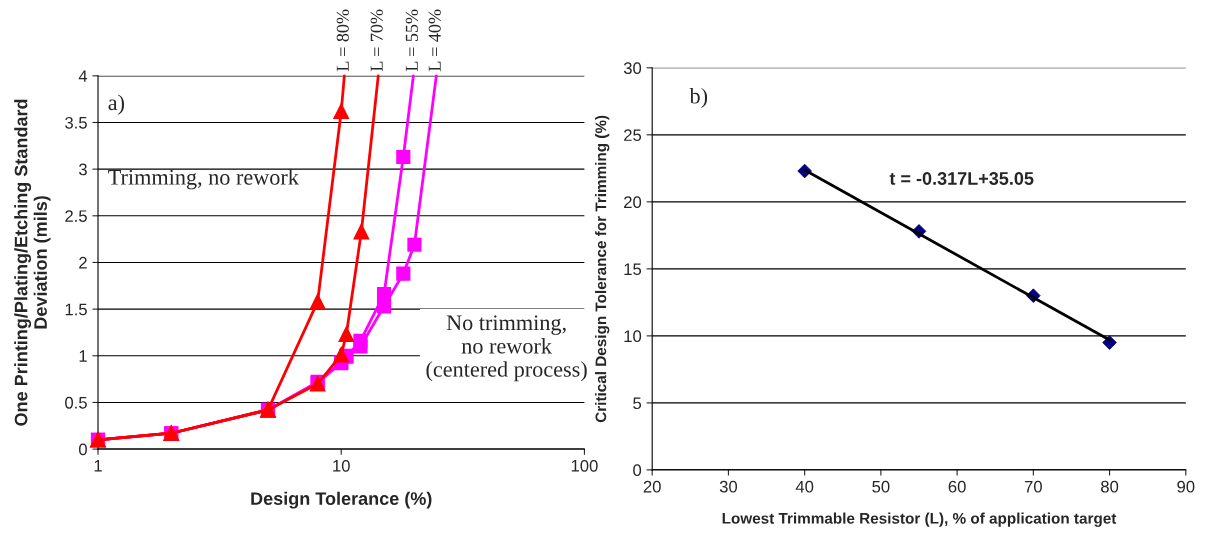 This screenshot has height=534, width=1210. Describe the element at coordinates (652, 486) in the screenshot. I see `x-tick-label: 20` at that location.